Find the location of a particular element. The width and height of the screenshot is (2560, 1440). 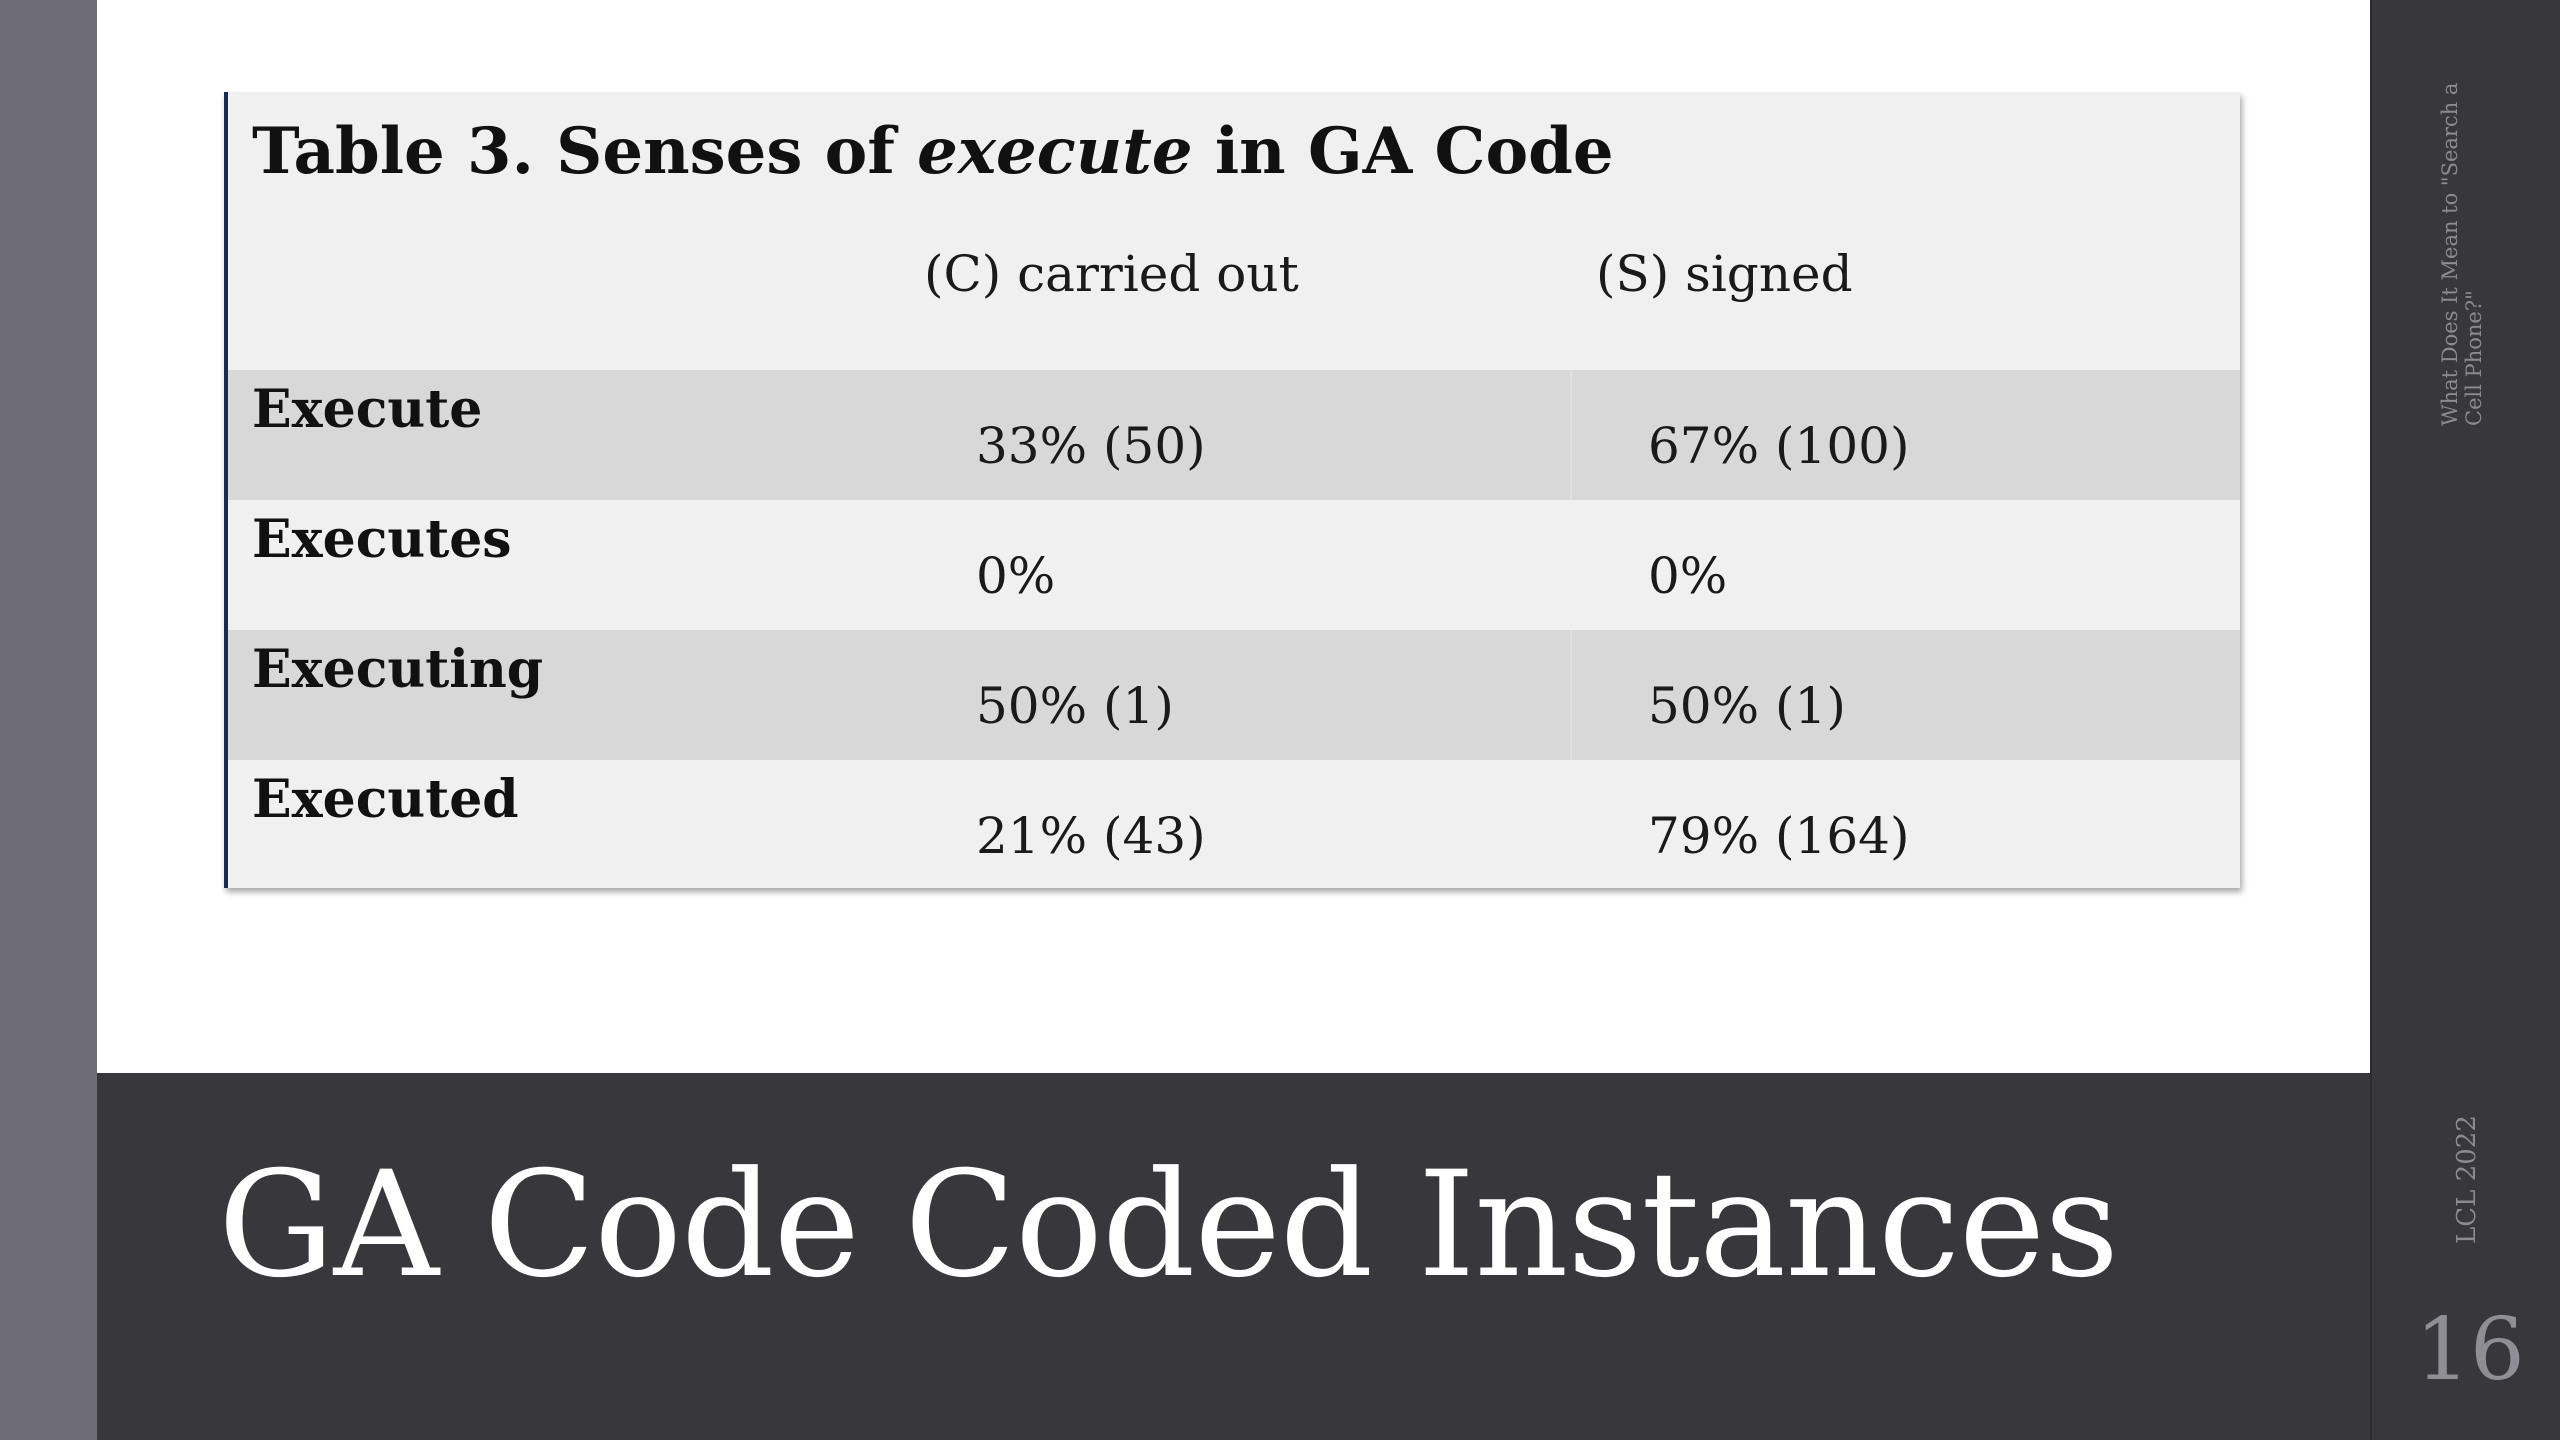

row-label: Executing is located at coordinates (398, 669).